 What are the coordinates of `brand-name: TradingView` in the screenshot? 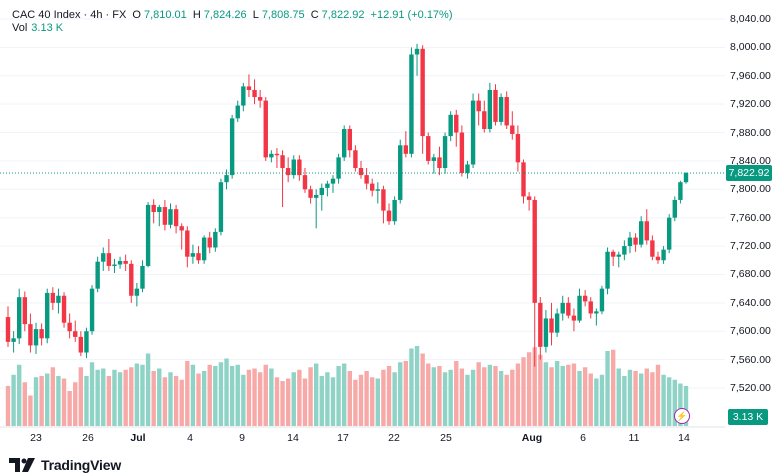 It's located at (81, 465).